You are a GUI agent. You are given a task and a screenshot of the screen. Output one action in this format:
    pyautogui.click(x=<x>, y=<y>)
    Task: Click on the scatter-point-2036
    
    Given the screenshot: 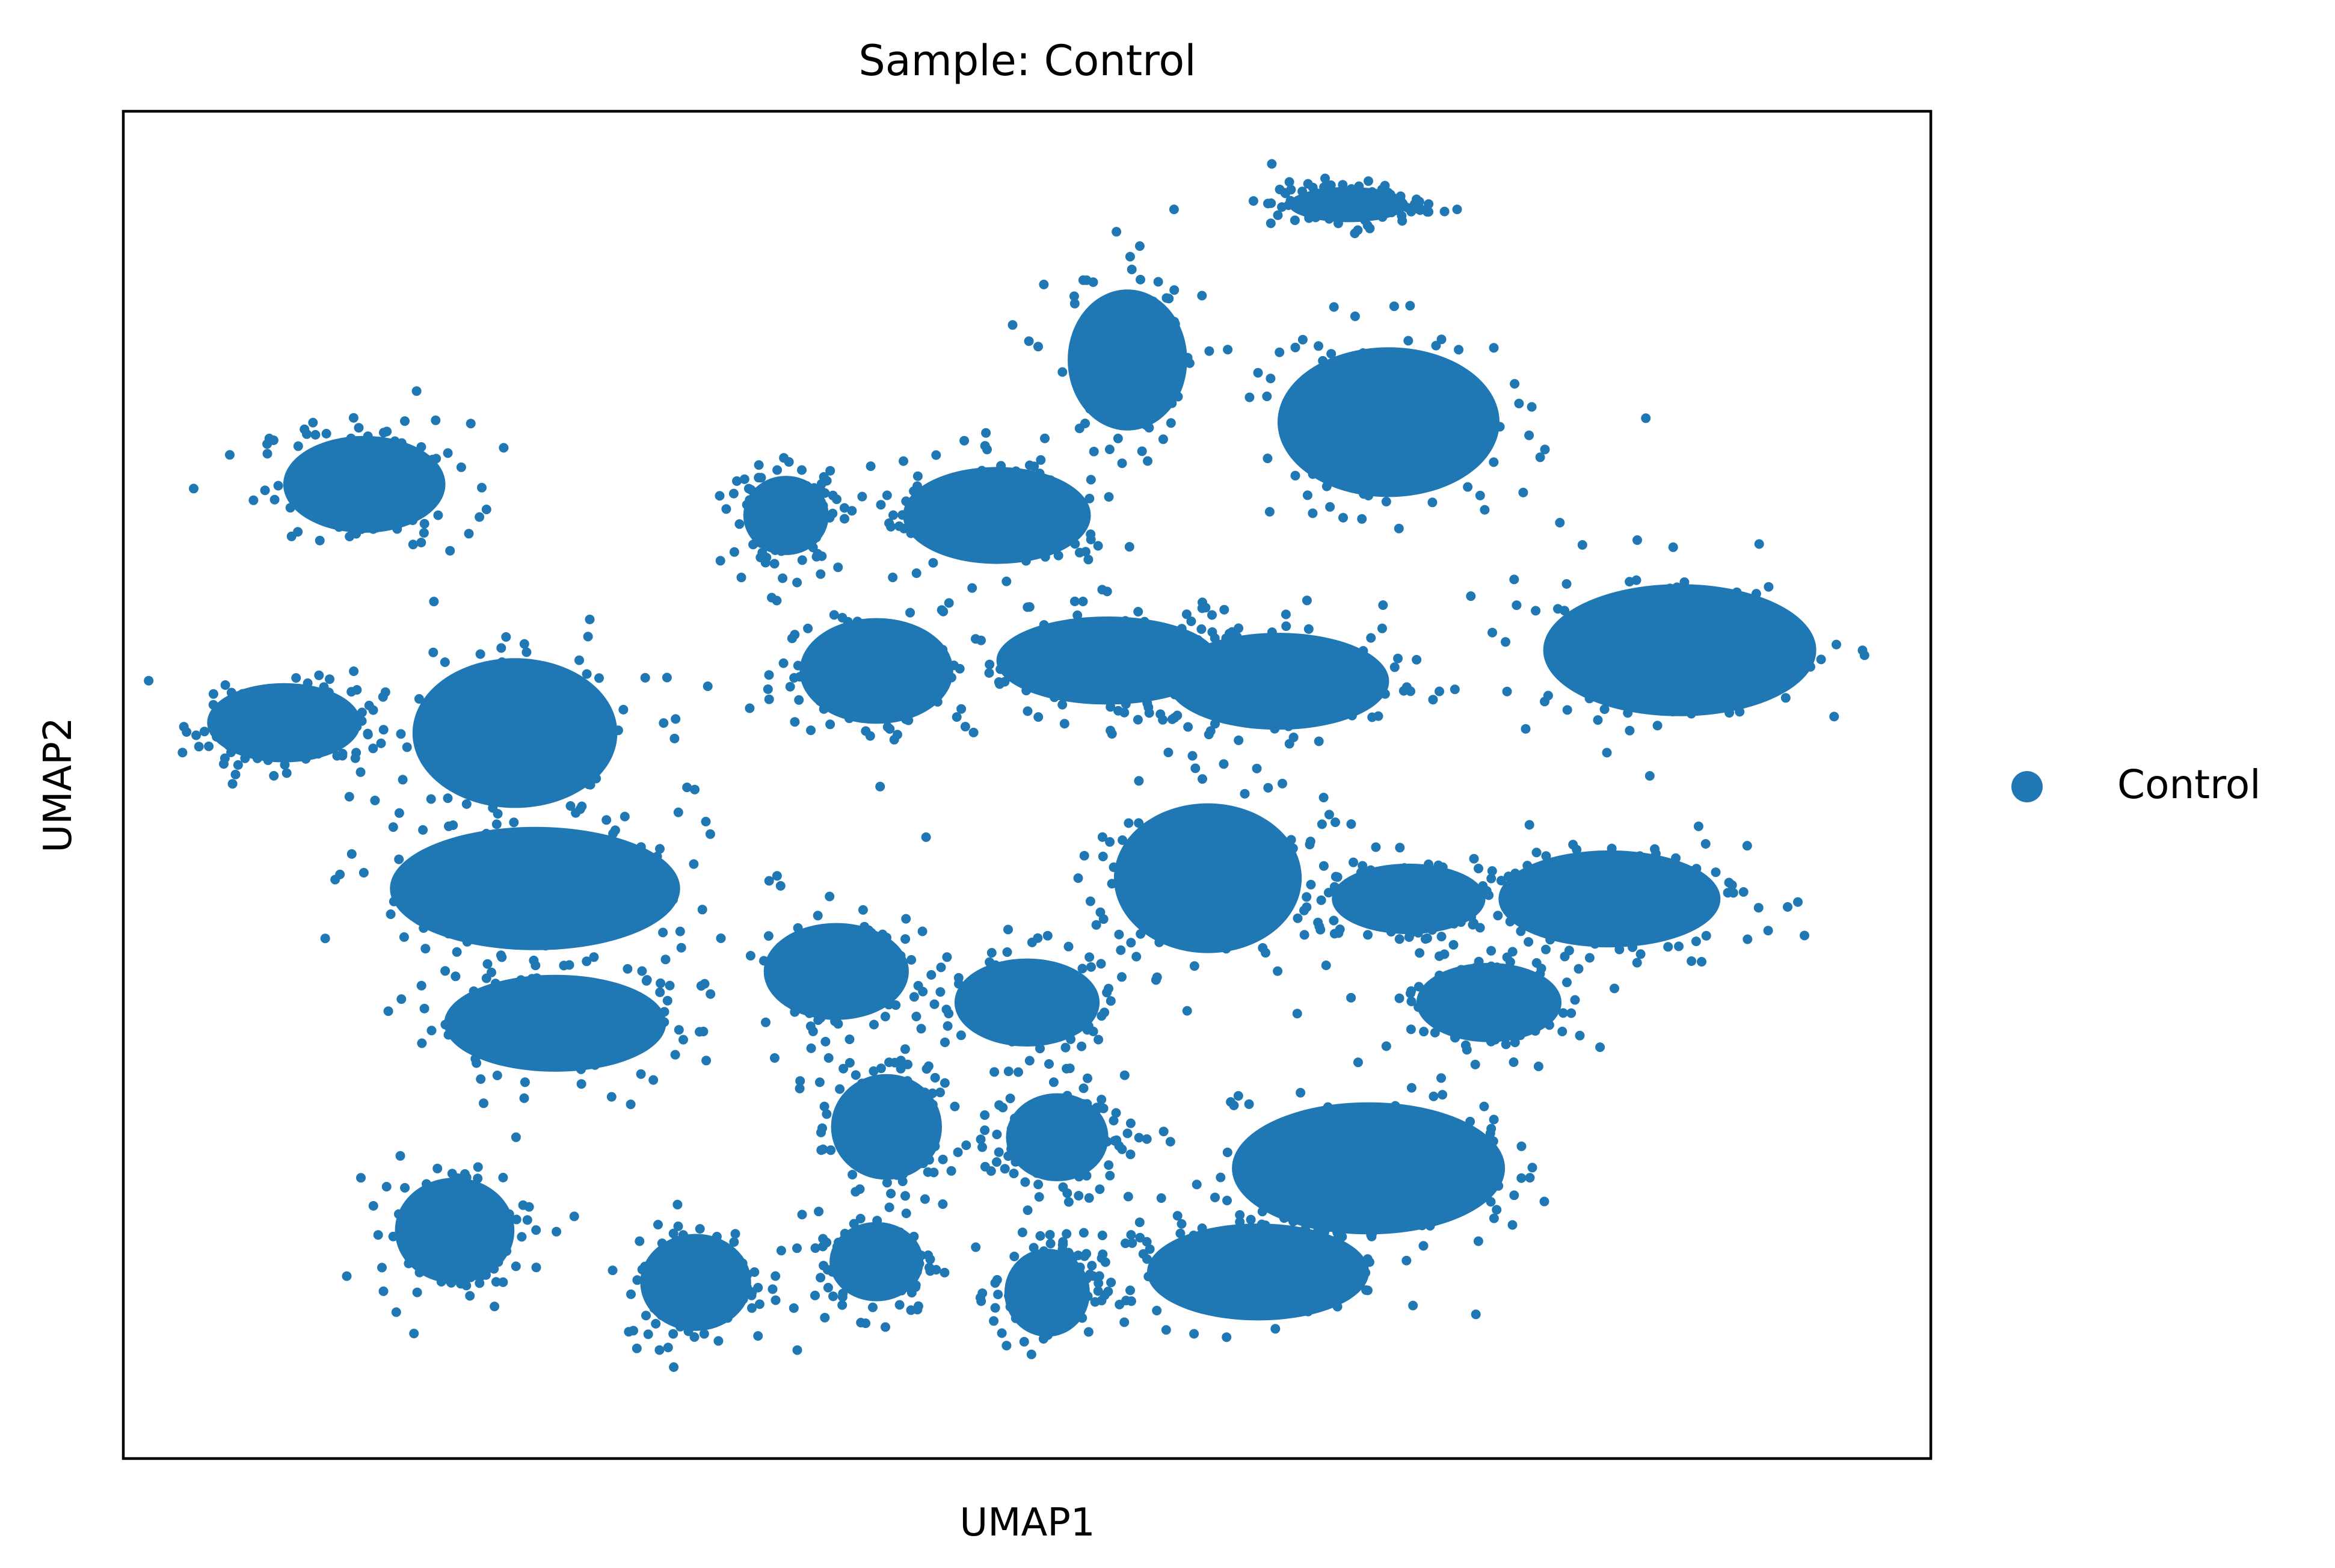 What is the action you would take?
    pyautogui.click(x=1369, y=898)
    